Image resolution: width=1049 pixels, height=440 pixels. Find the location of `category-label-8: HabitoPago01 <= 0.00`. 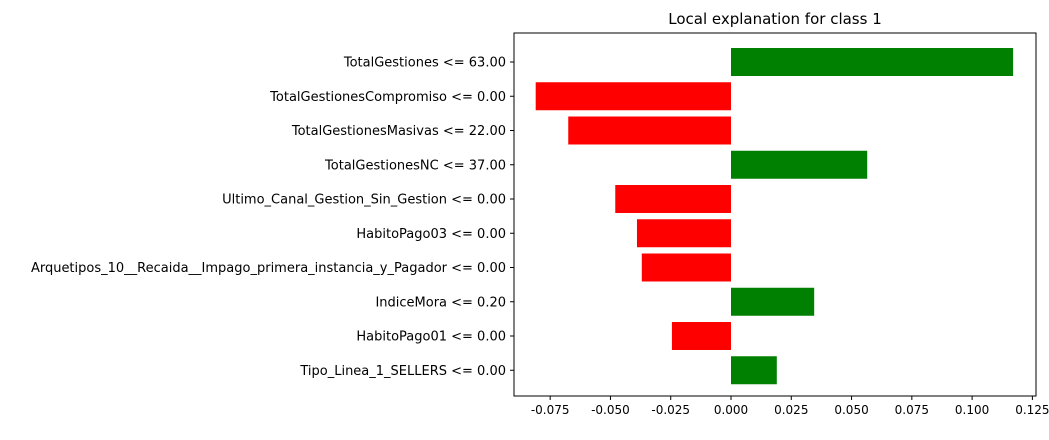

category-label-8: HabitoPago01 <= 0.00 is located at coordinates (431, 337).